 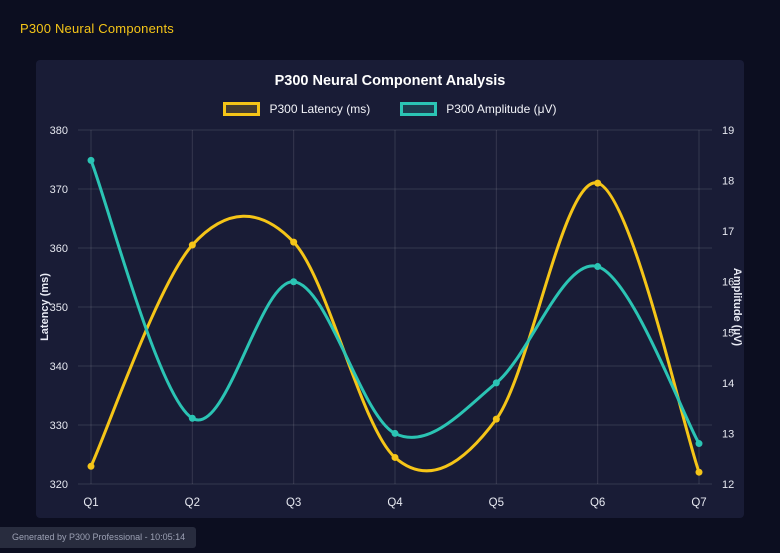 I want to click on latency-swatch, so click(x=242, y=109).